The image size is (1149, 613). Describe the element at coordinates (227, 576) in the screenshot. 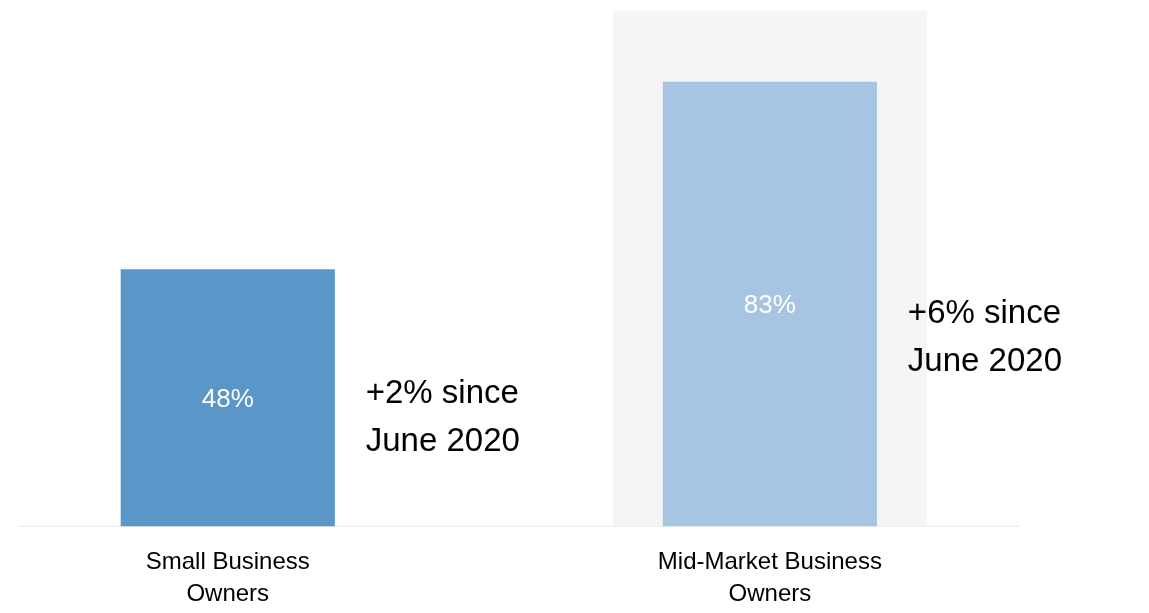

I see `x-tick-label: Small Business Owners` at that location.